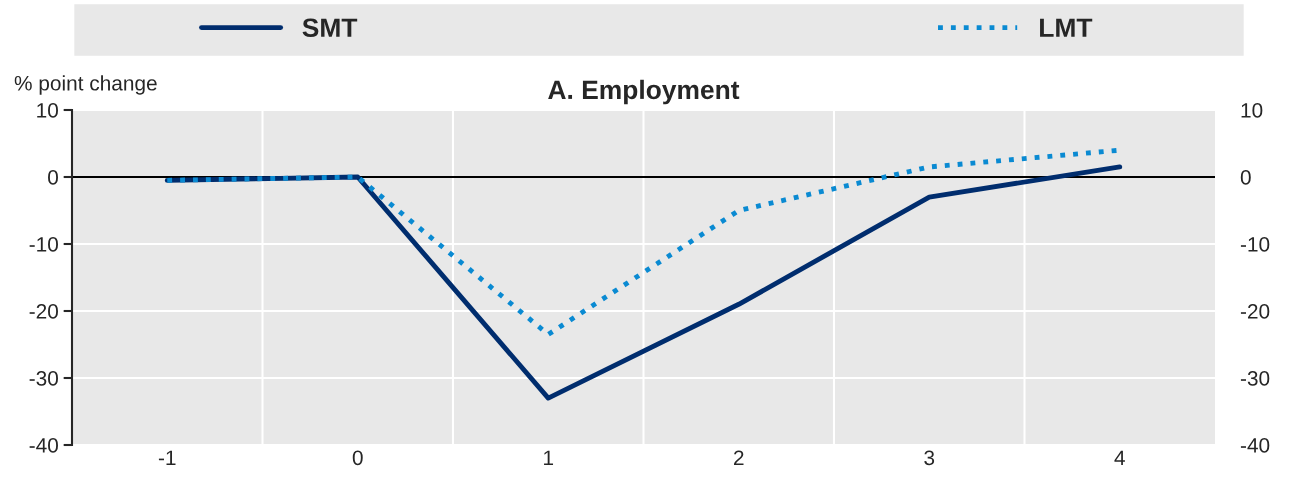  I want to click on y-tick-label: -40, so click(43, 445).